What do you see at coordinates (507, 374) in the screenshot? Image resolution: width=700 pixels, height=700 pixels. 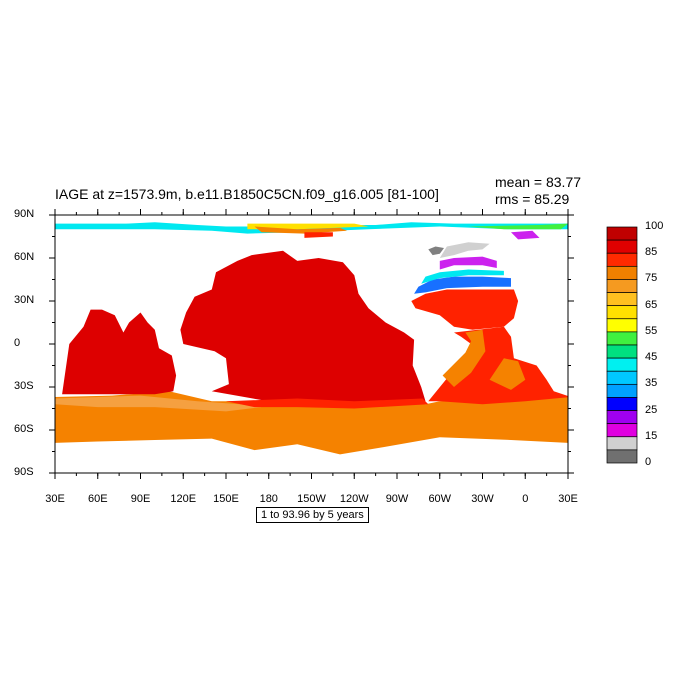 I see `south-atlantic-orange-patch` at bounding box center [507, 374].